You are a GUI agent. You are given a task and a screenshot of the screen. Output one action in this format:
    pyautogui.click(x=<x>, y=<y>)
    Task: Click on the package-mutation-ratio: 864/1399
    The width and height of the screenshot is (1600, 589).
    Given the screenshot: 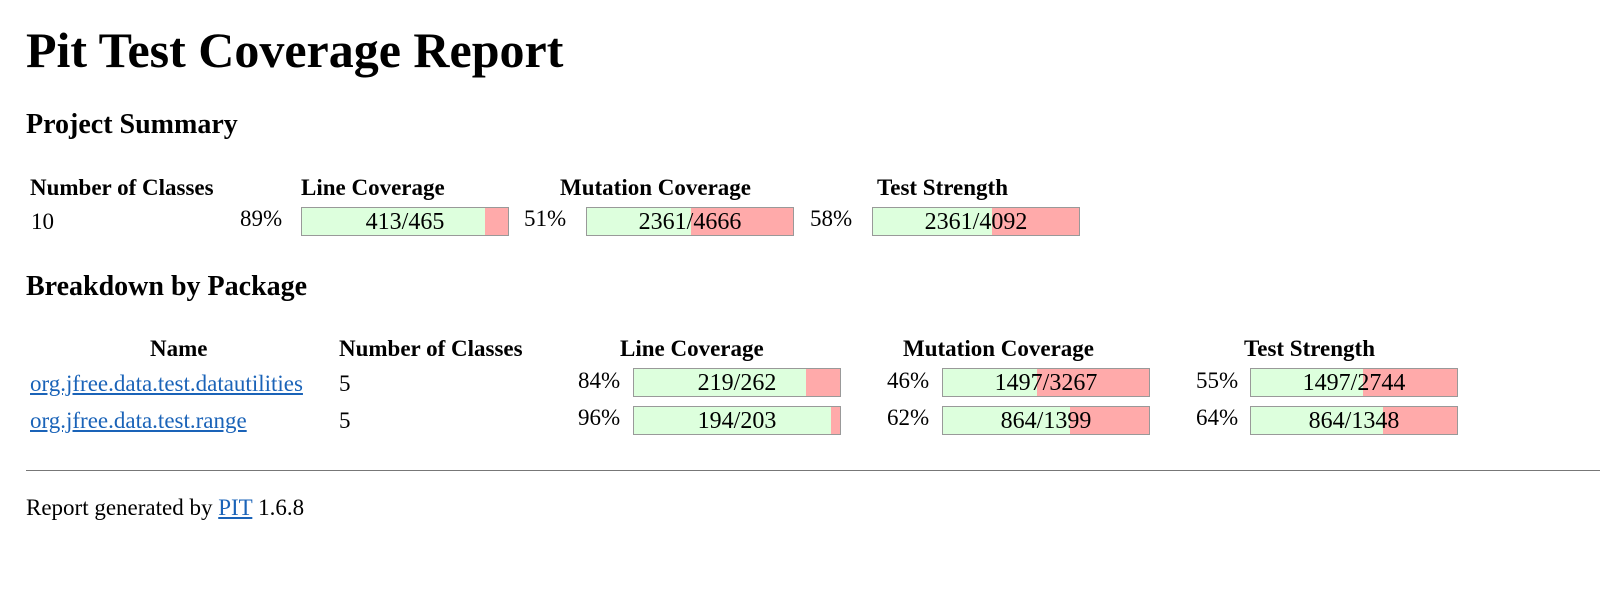 What is the action you would take?
    pyautogui.click(x=1046, y=421)
    